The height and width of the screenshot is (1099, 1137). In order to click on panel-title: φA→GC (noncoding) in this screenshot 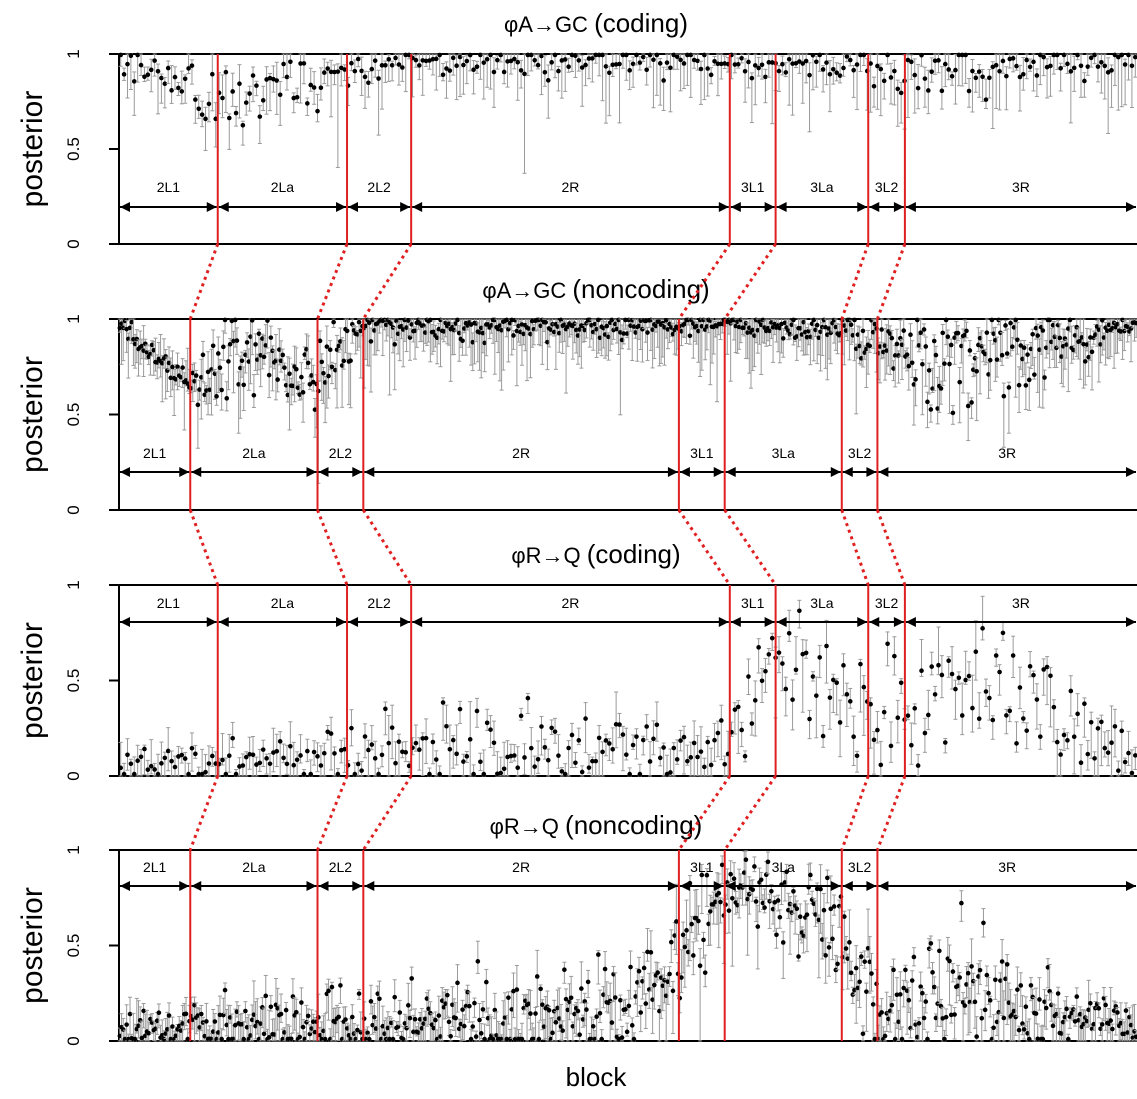, I will do `click(595, 289)`.